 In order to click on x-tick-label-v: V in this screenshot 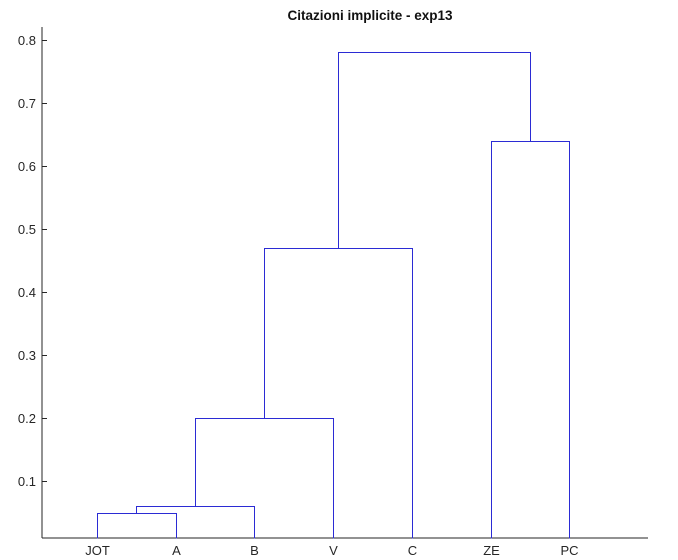, I will do `click(333, 550)`.